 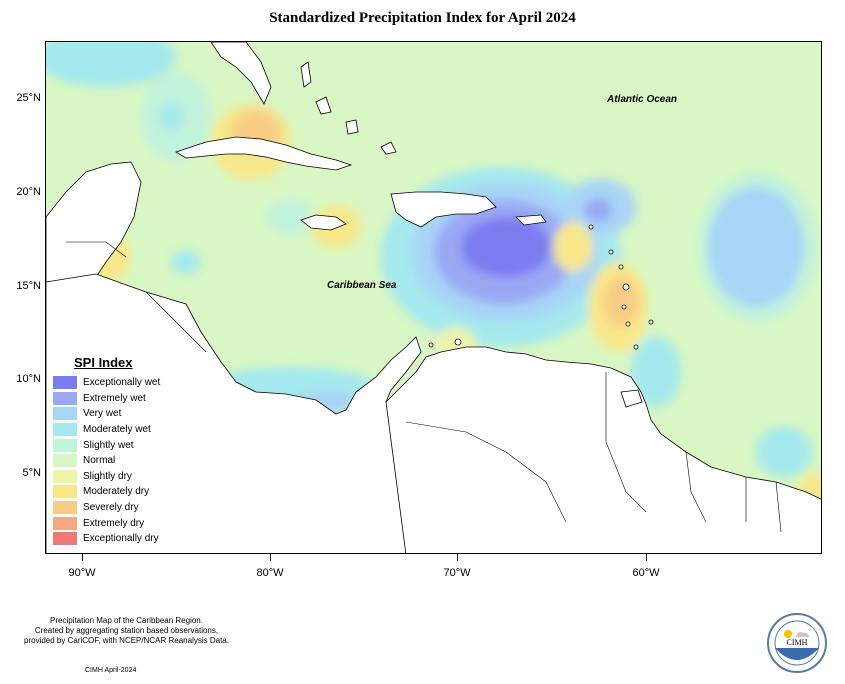 I want to click on legend-item: Moderately wet, so click(x=106, y=430).